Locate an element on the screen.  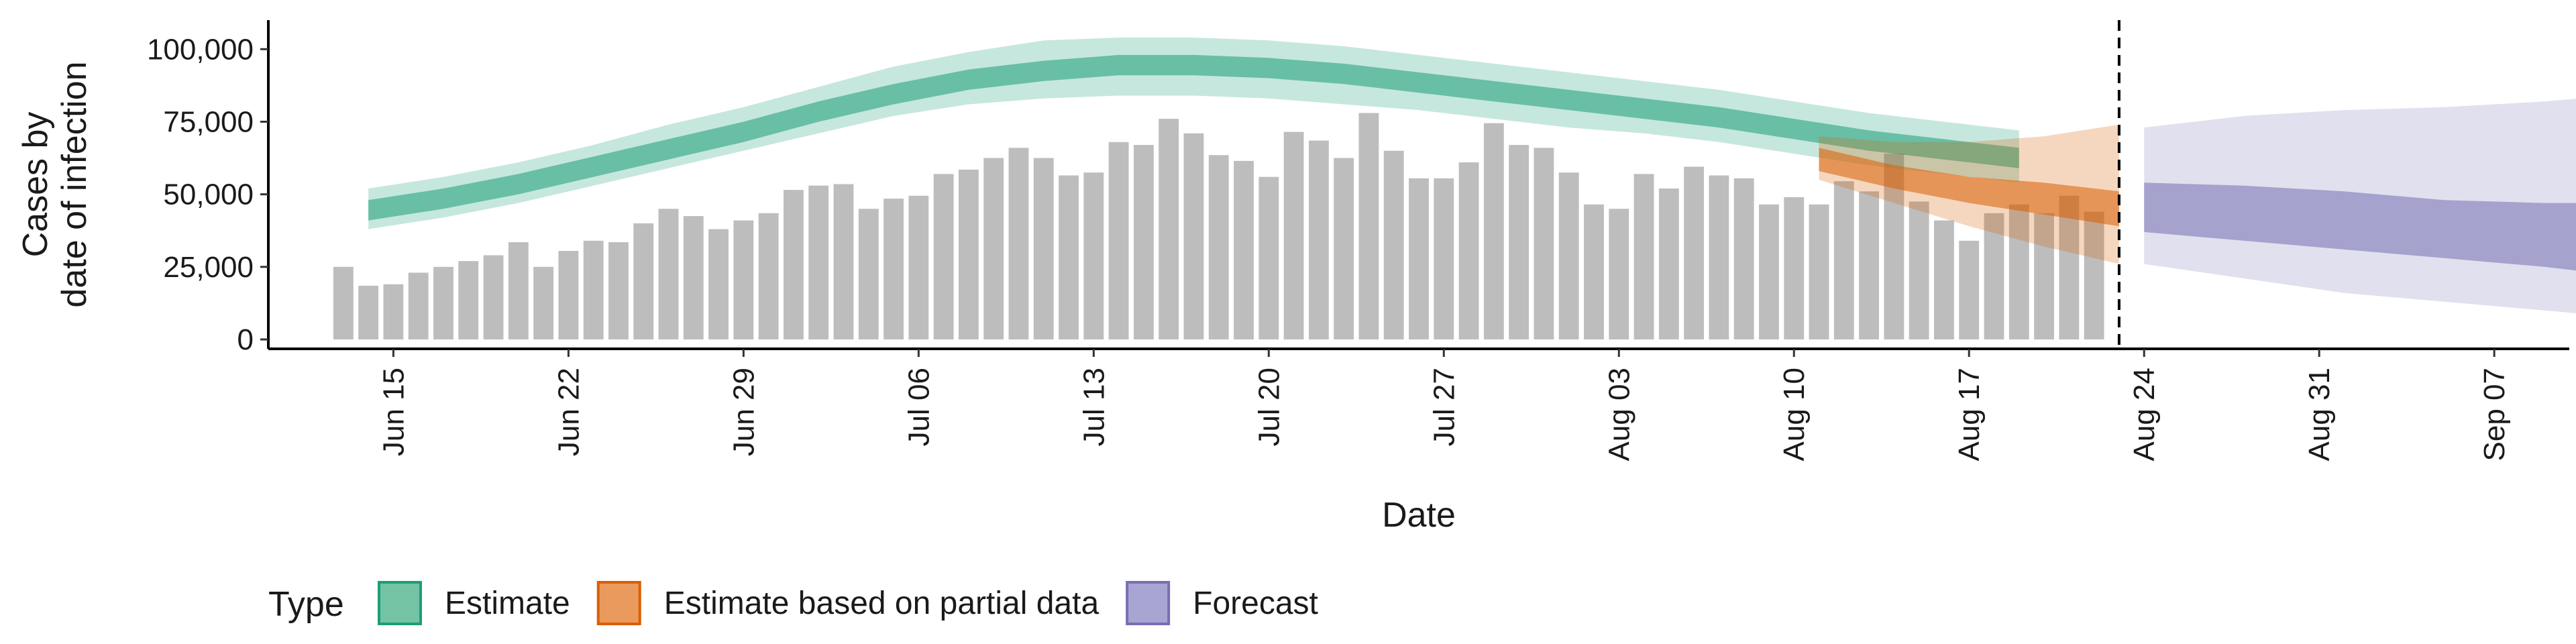
y-axis-title: Cases bydate of infection is located at coordinates (55, 184).